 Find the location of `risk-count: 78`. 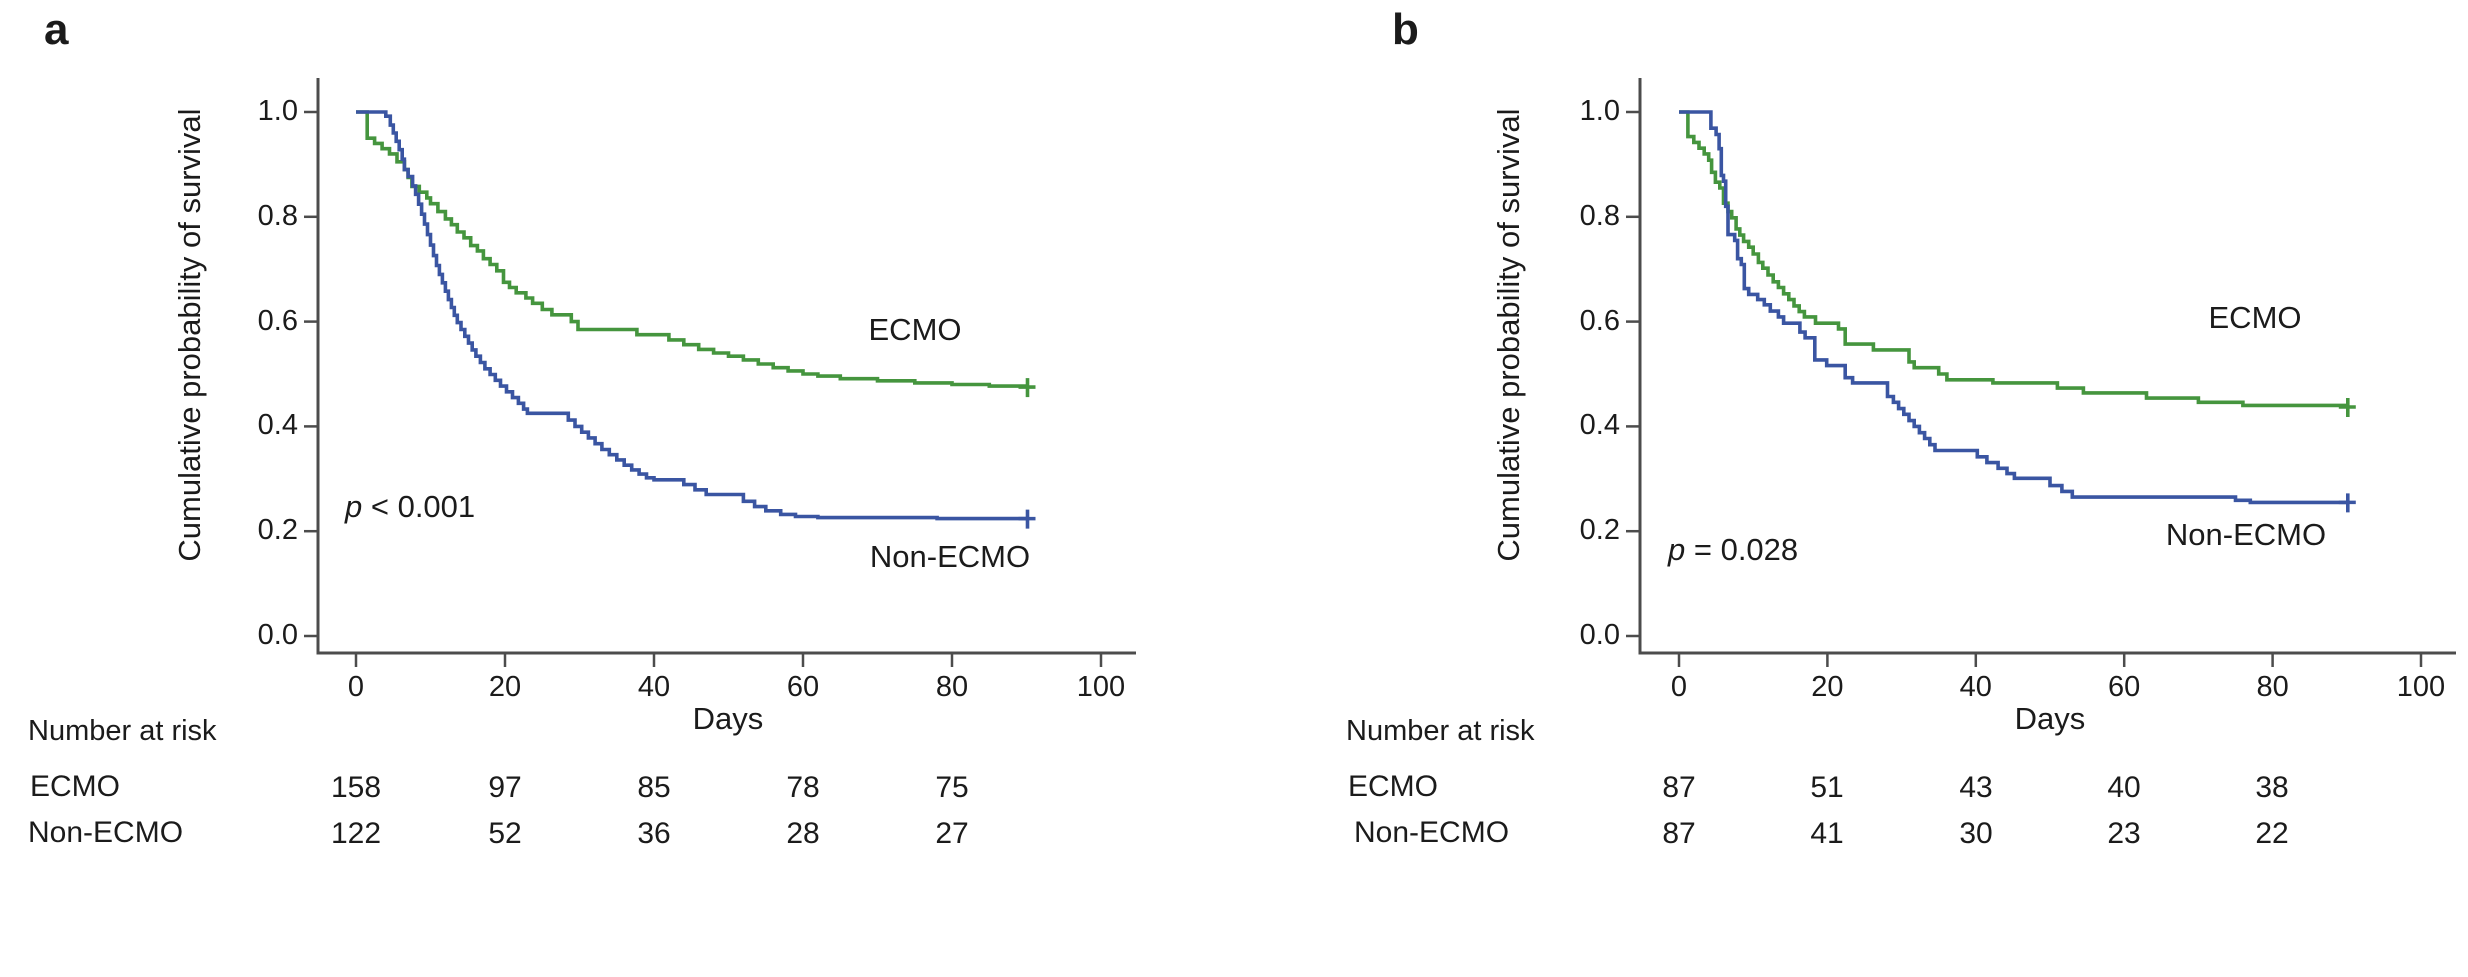

risk-count: 78 is located at coordinates (803, 787).